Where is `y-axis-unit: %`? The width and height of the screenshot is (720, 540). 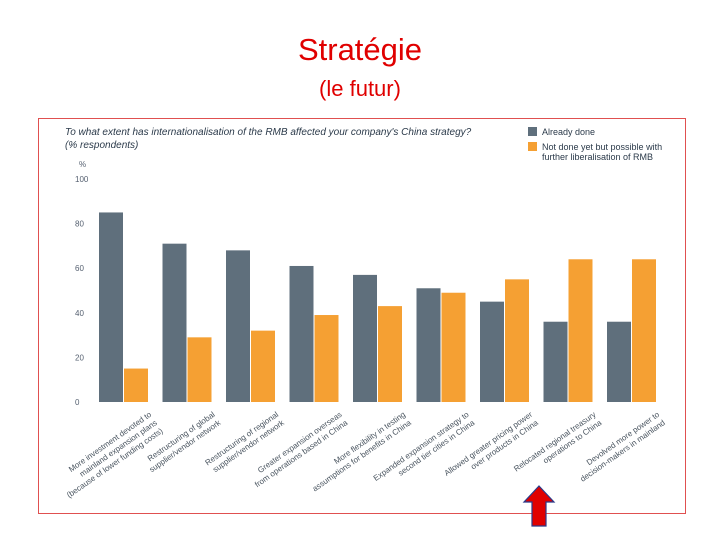 y-axis-unit: % is located at coordinates (82, 164).